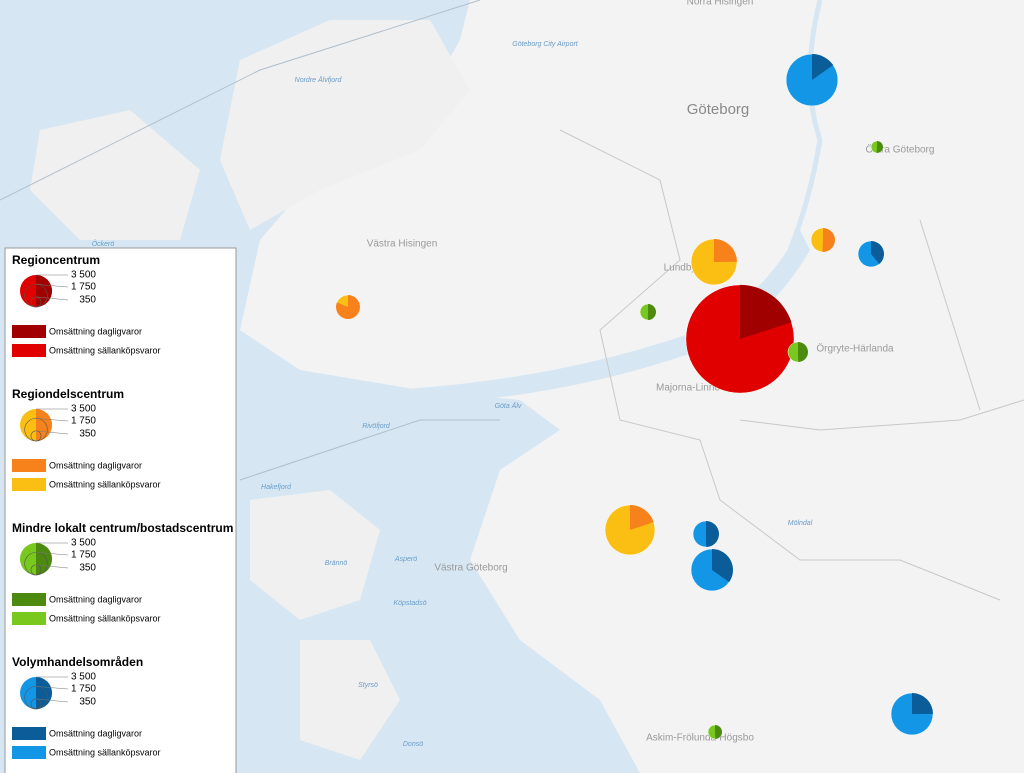  What do you see at coordinates (700, 738) in the screenshot?
I see `place-label: Askim-Frölunda-Högsbo` at bounding box center [700, 738].